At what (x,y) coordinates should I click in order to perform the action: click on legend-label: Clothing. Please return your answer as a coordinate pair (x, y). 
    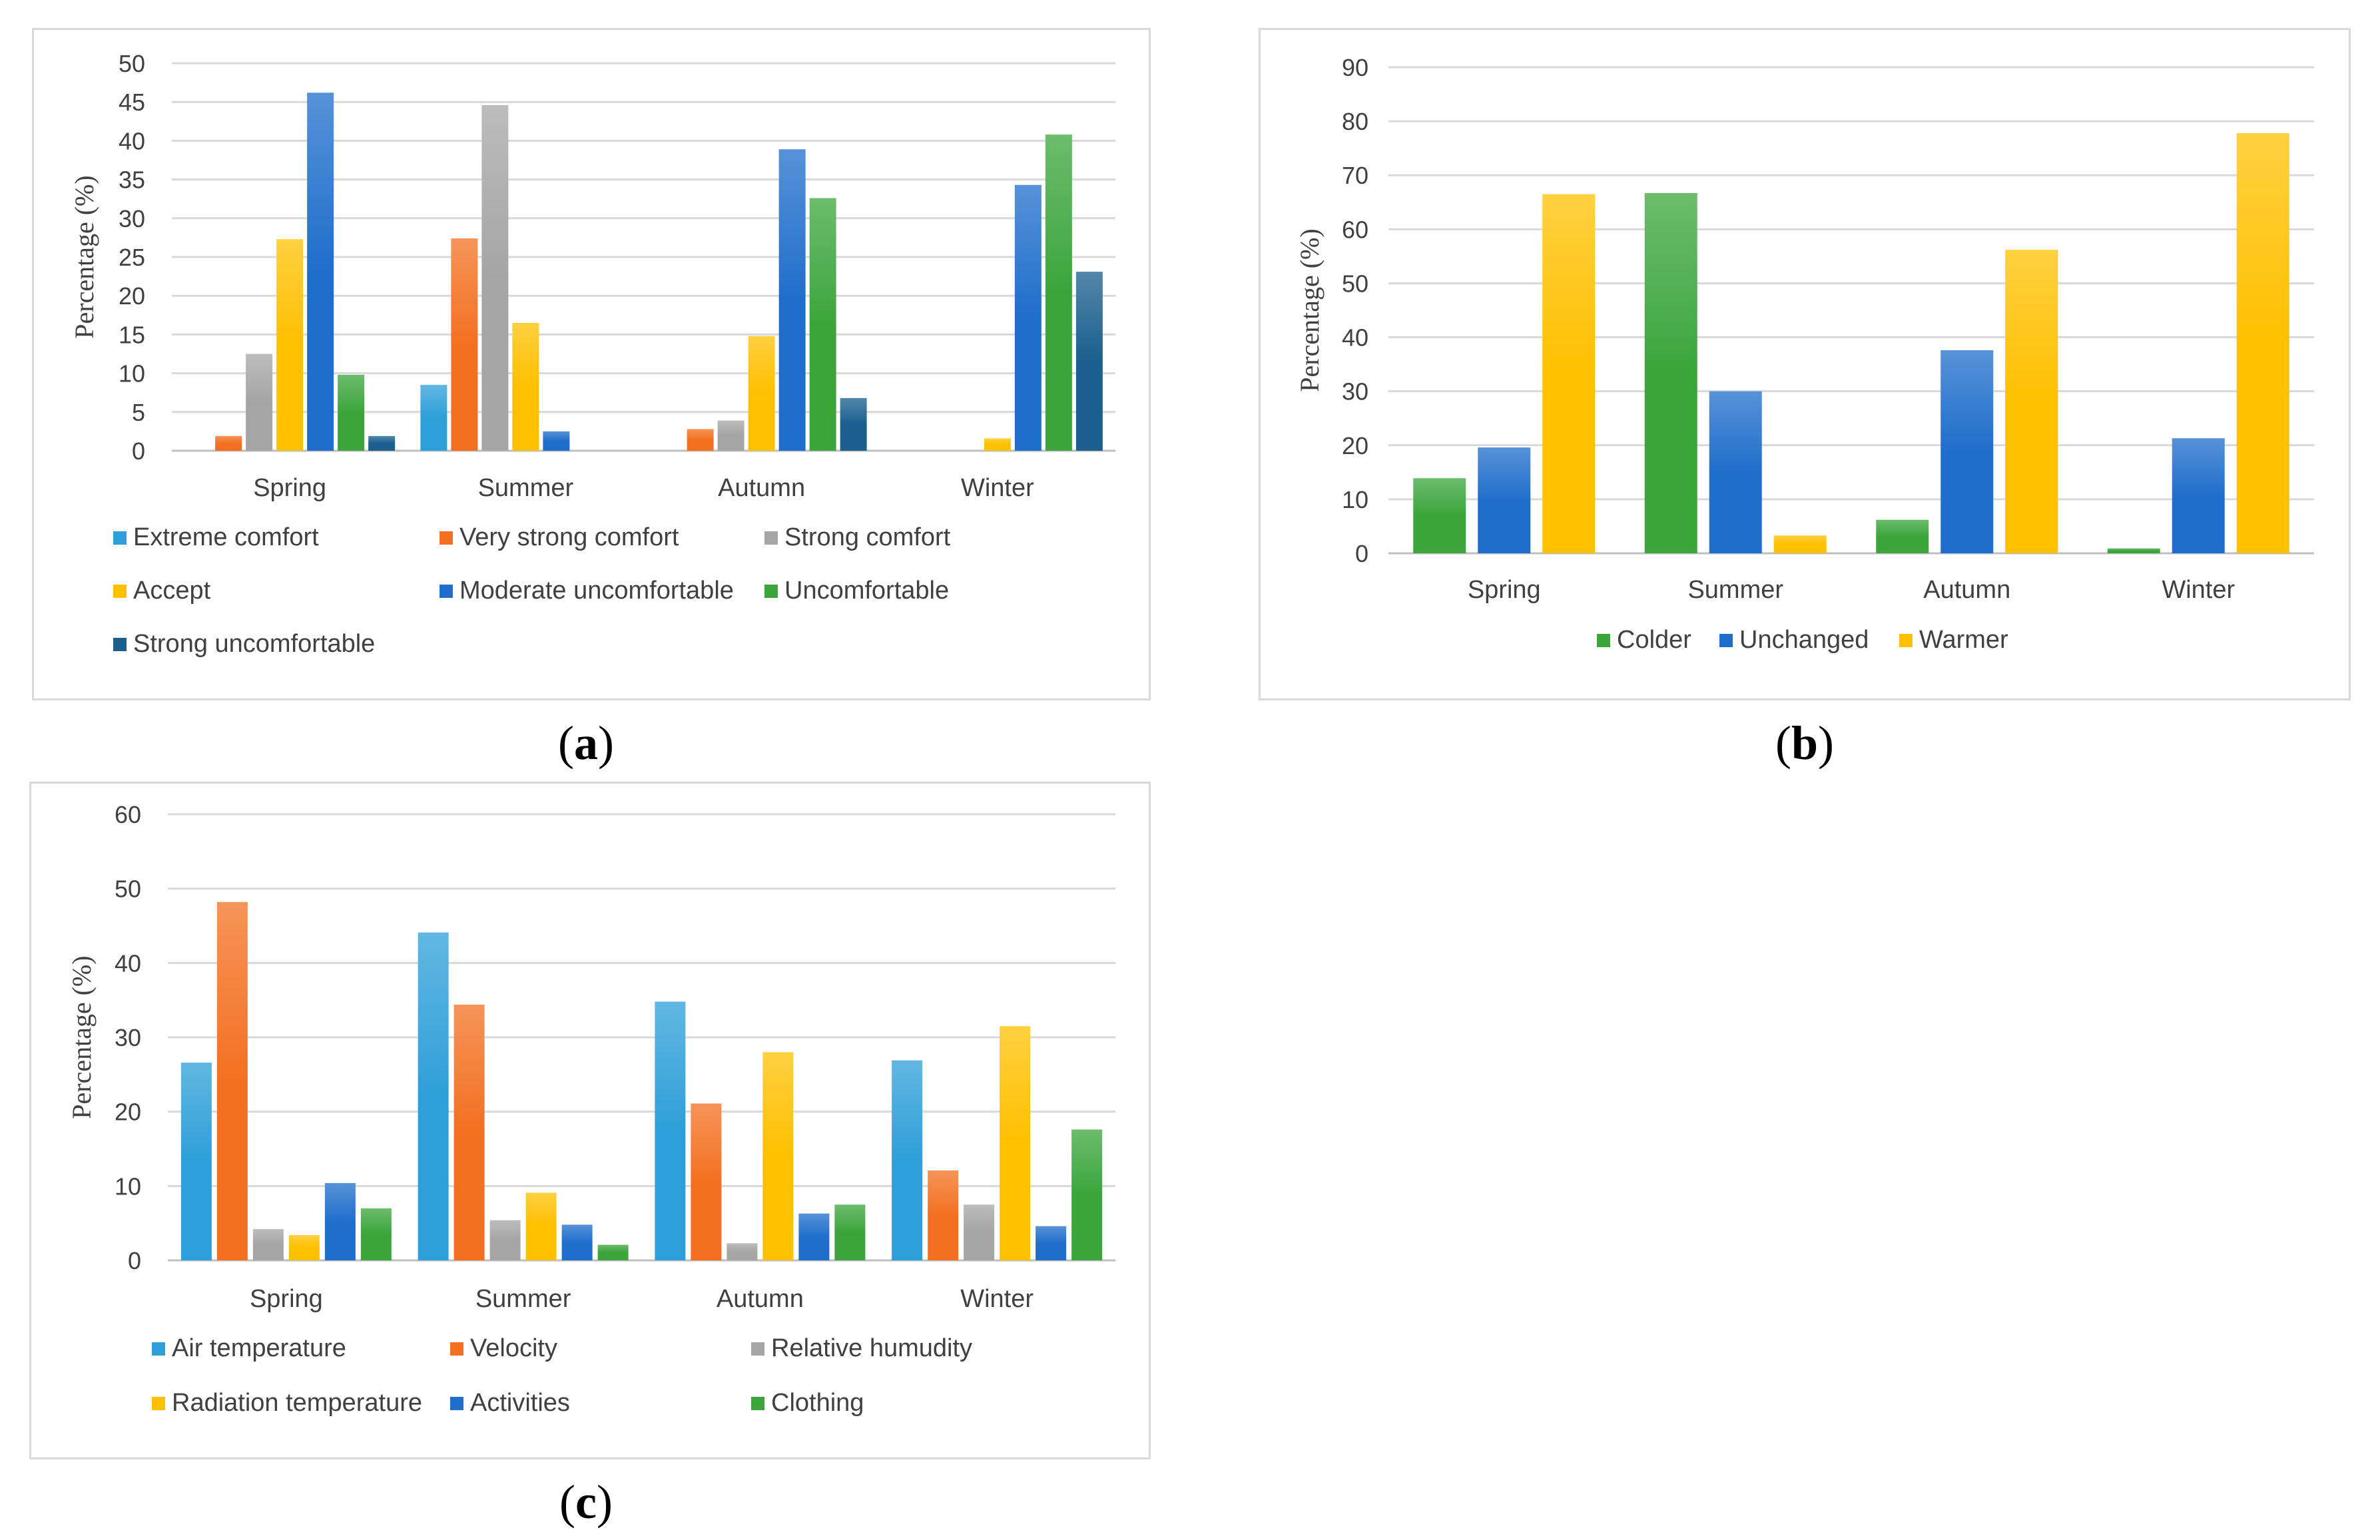
    Looking at the image, I should click on (818, 1403).